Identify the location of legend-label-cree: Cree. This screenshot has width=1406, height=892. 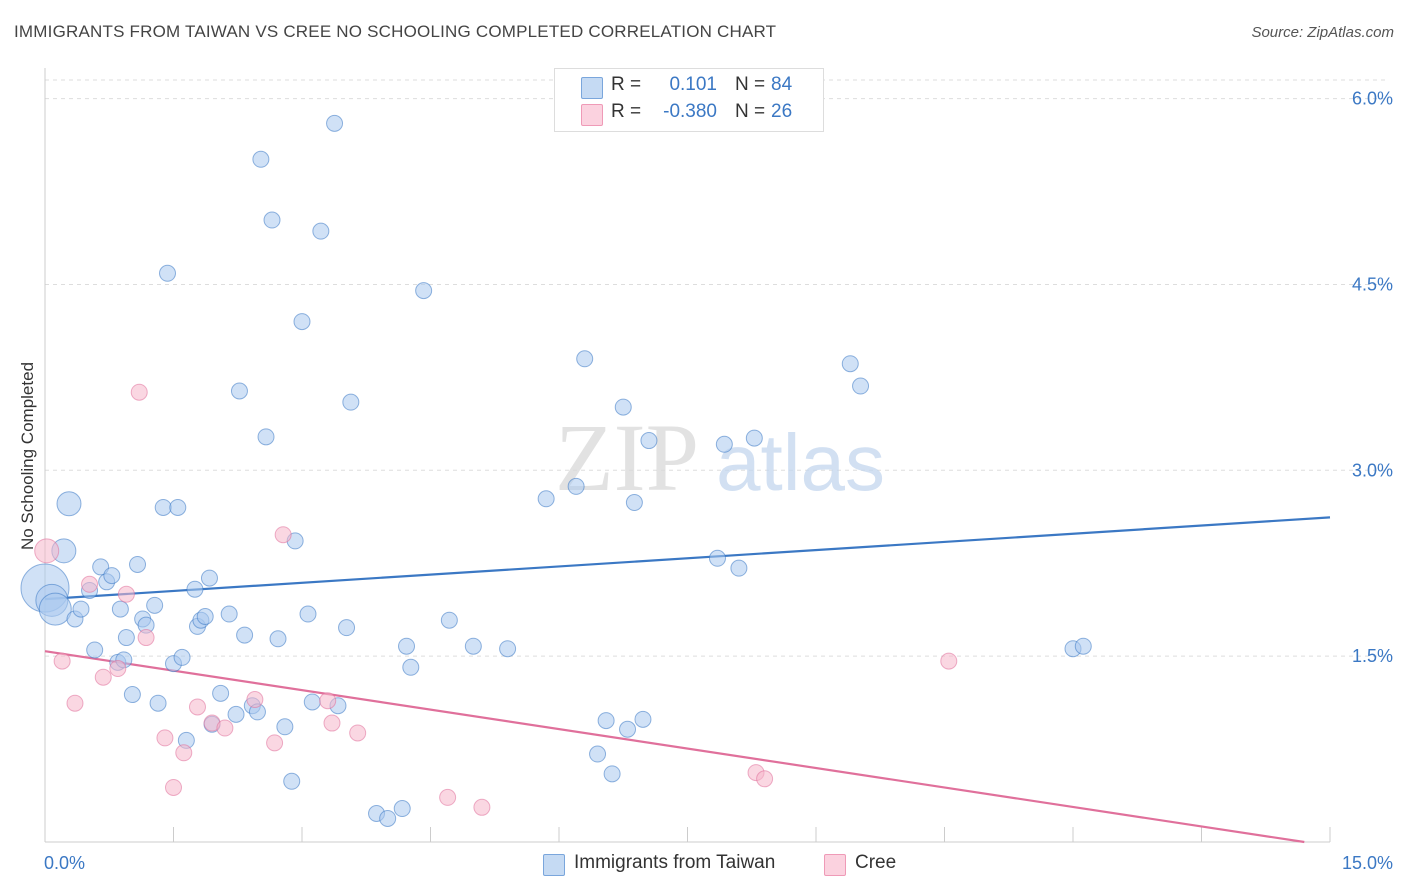
(876, 862).